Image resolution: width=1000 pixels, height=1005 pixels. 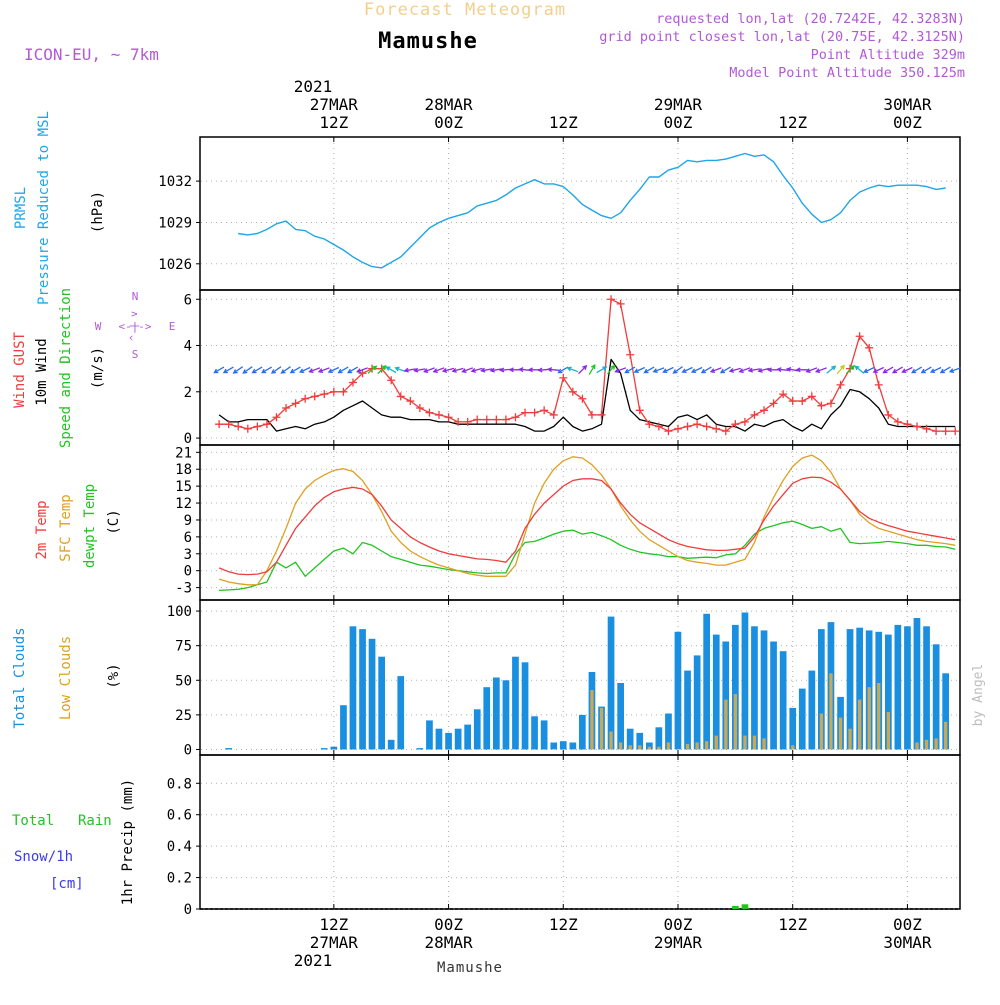 What do you see at coordinates (678, 942) in the screenshot?
I see `bottom-date-label: 29MAR` at bounding box center [678, 942].